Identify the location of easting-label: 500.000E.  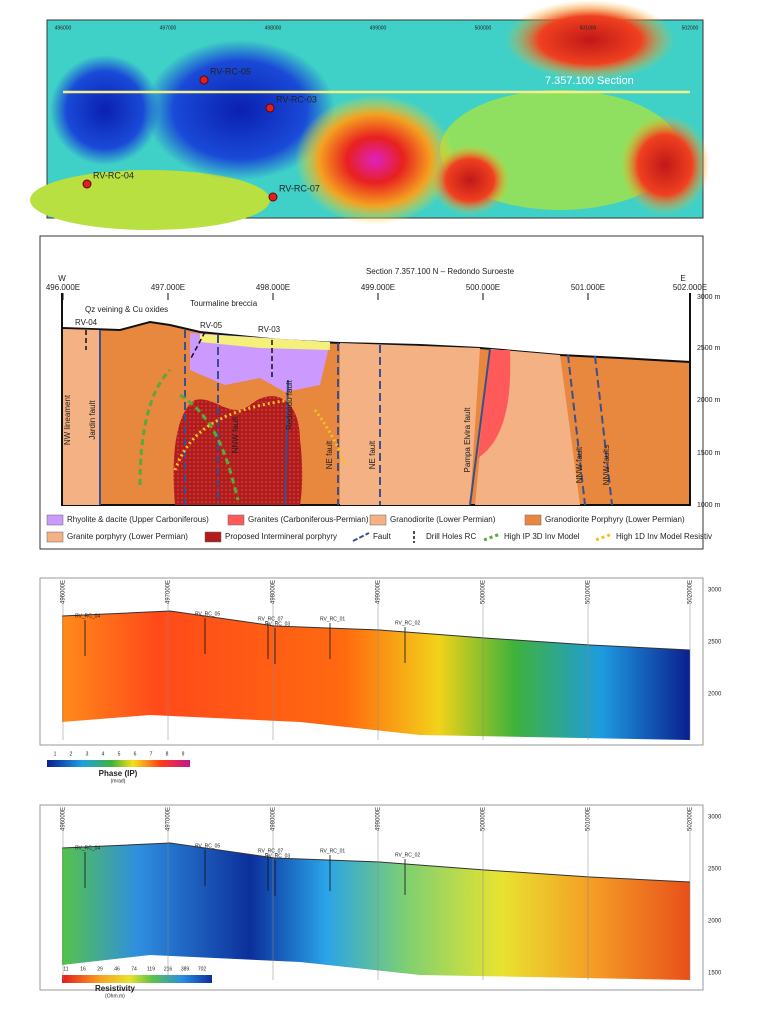
(483, 287).